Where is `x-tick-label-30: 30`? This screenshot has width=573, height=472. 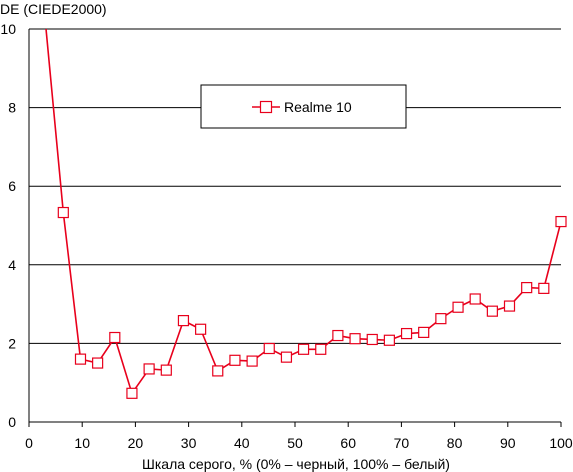 x-tick-label-30: 30 is located at coordinates (189, 443).